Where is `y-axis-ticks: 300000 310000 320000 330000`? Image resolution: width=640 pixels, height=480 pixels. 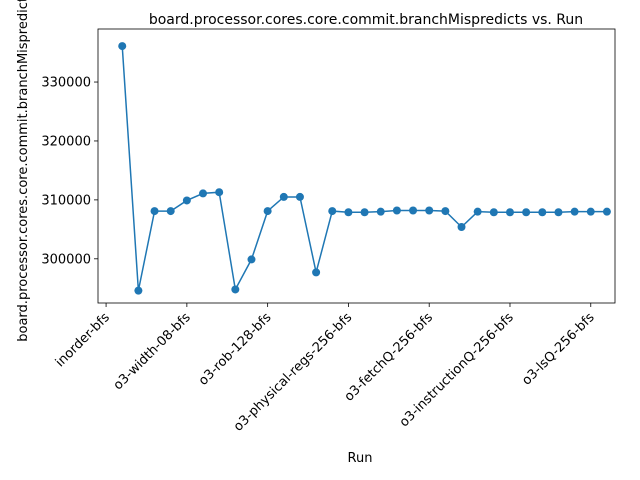
y-axis-ticks: 300000 310000 320000 330000 is located at coordinates (69, 171).